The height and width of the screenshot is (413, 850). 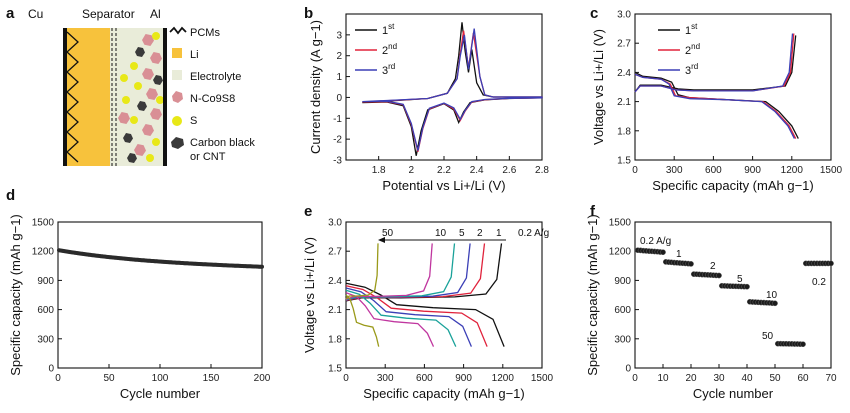 What do you see at coordinates (389, 49) in the screenshot?
I see `legend-label-2nd: 2nd` at bounding box center [389, 49].